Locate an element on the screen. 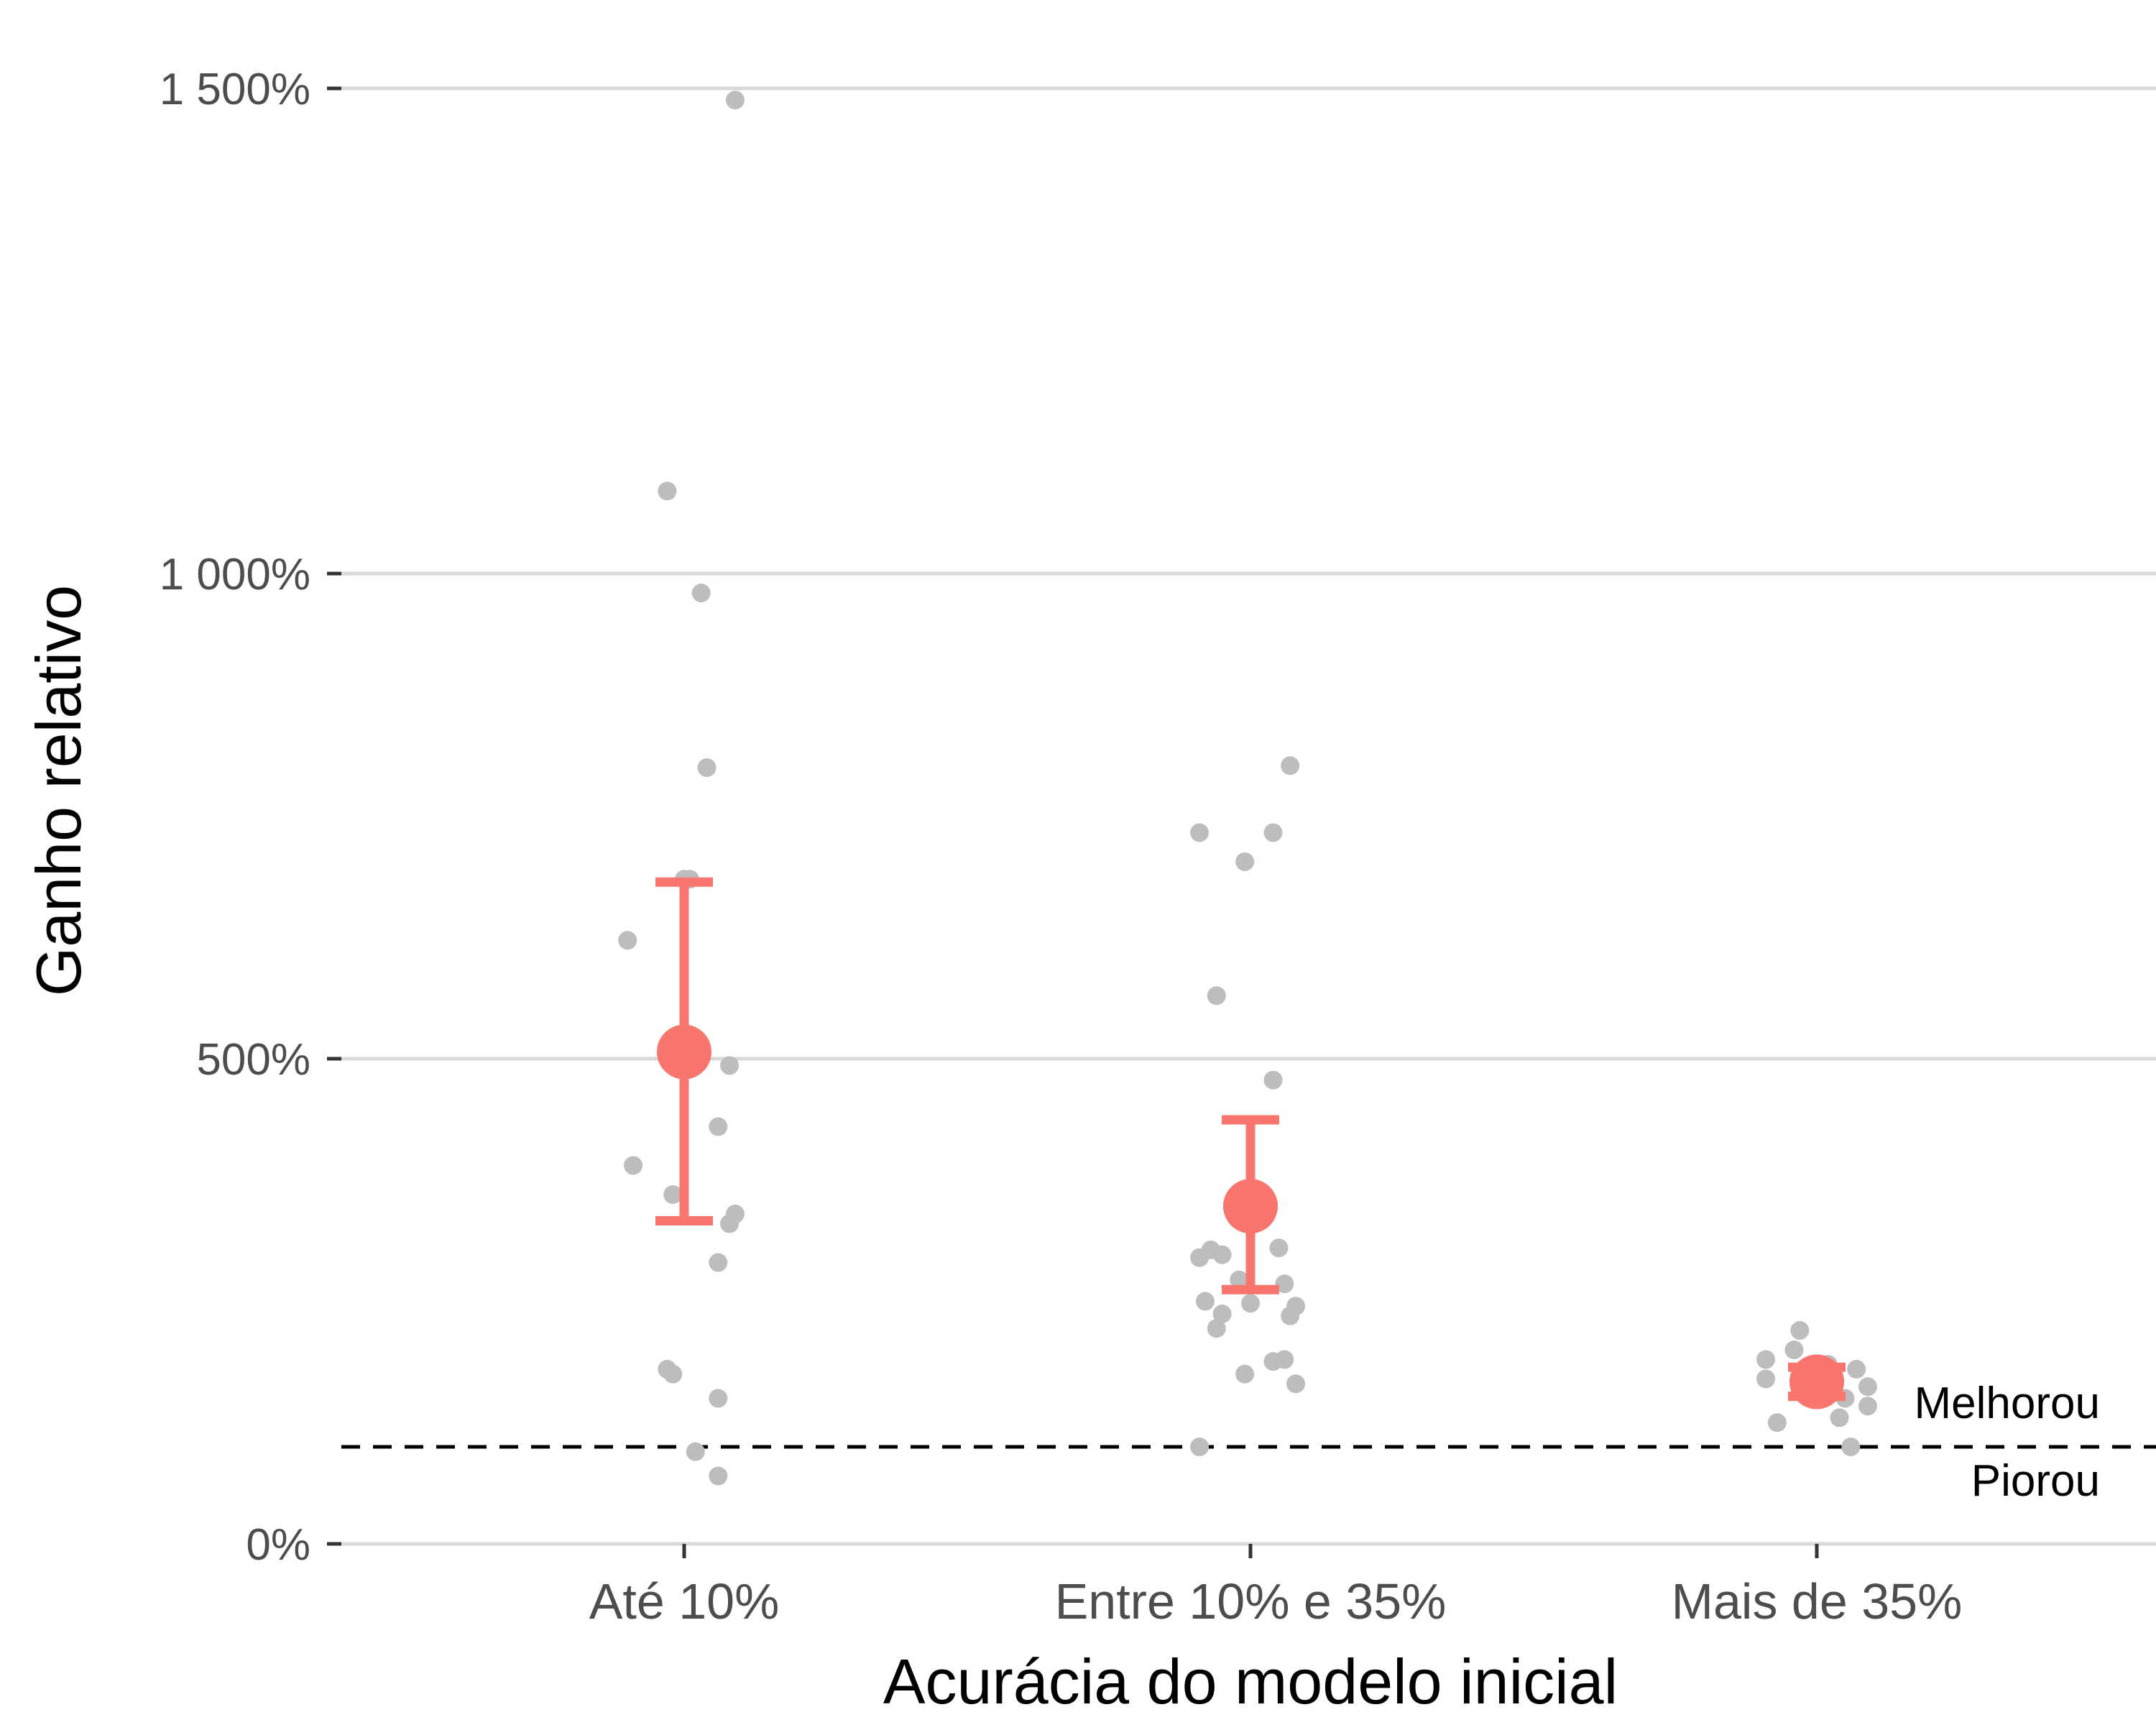 The width and height of the screenshot is (2156, 1725). x-tick-label: Entre 10% e 35% is located at coordinates (1251, 1601).